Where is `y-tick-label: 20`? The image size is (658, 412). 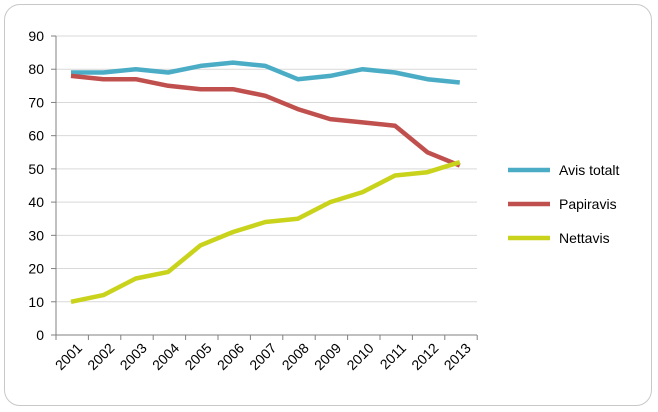 y-tick-label: 20 is located at coordinates (36, 269).